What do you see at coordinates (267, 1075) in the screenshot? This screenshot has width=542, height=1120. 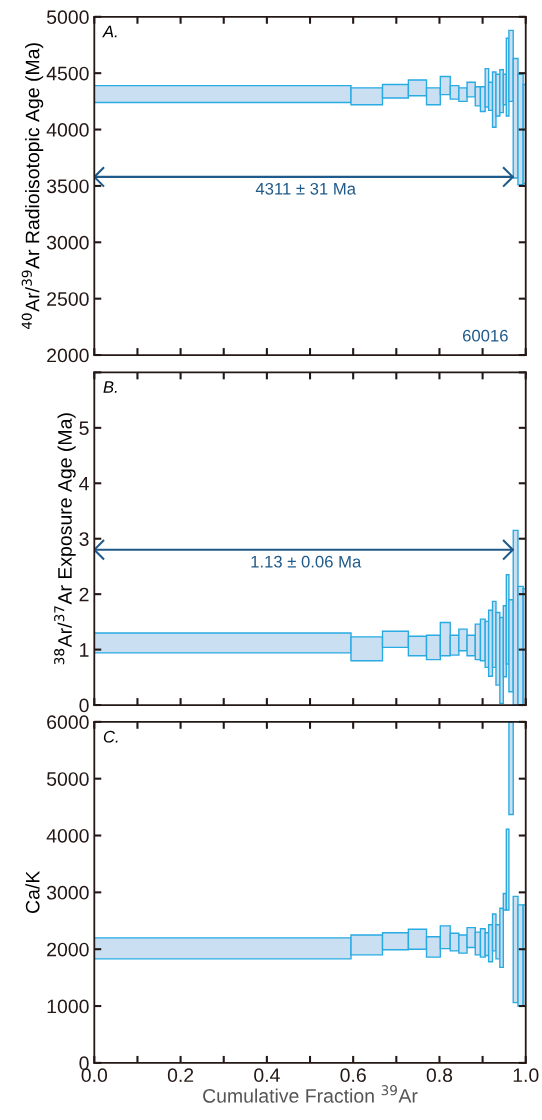 I see `x-tick-label: 0.4` at bounding box center [267, 1075].